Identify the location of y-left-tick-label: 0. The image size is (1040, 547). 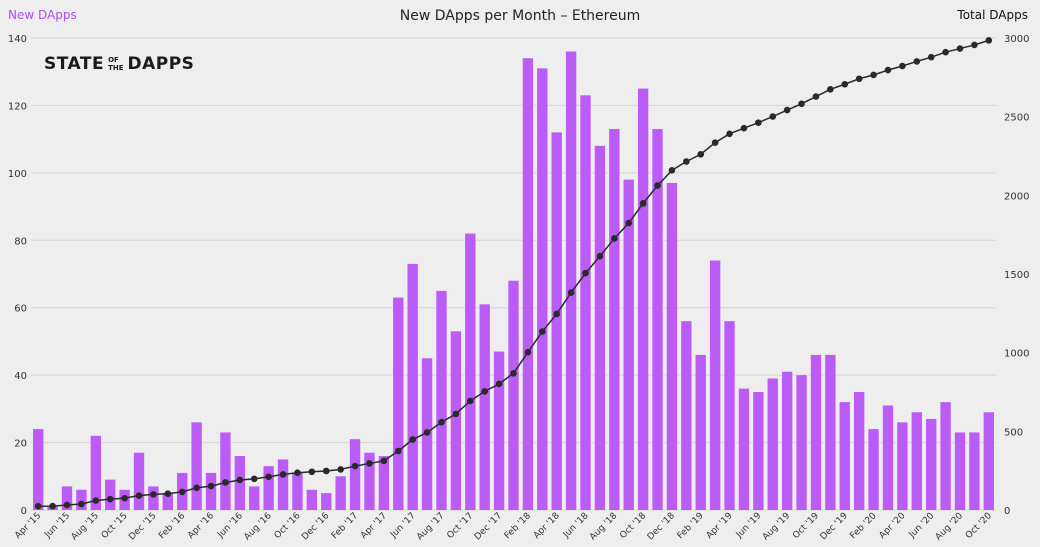
(24, 511).